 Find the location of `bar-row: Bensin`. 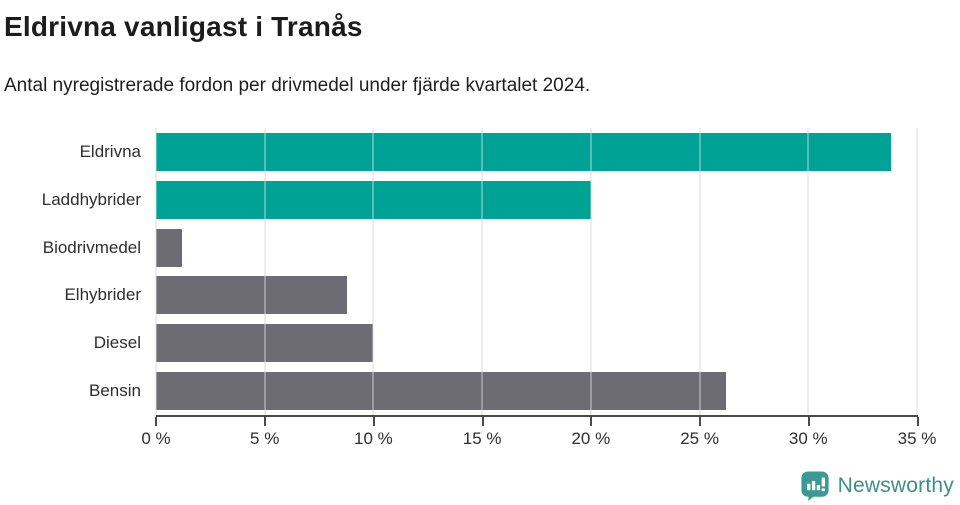

bar-row: Bensin is located at coordinates (480, 391).